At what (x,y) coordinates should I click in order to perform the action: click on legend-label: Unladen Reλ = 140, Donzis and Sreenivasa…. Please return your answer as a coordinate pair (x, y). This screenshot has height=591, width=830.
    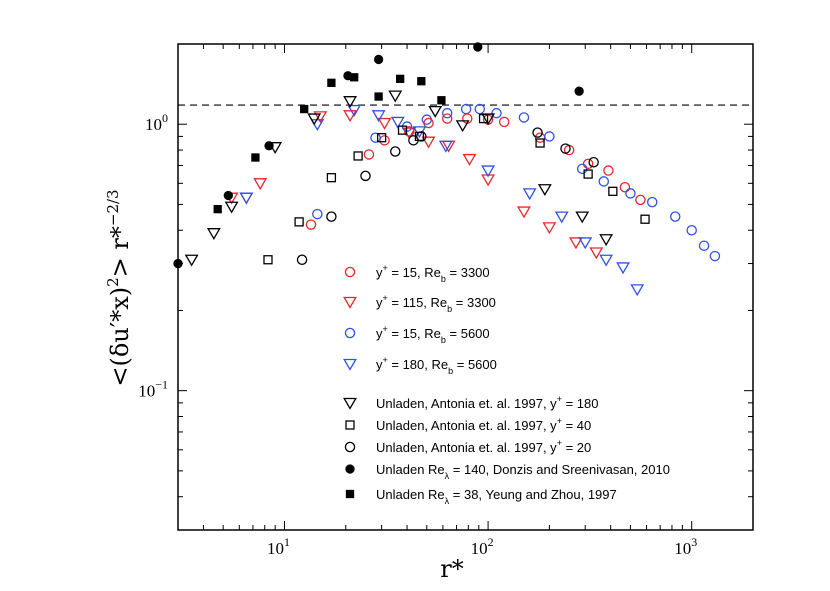
    Looking at the image, I should click on (523, 471).